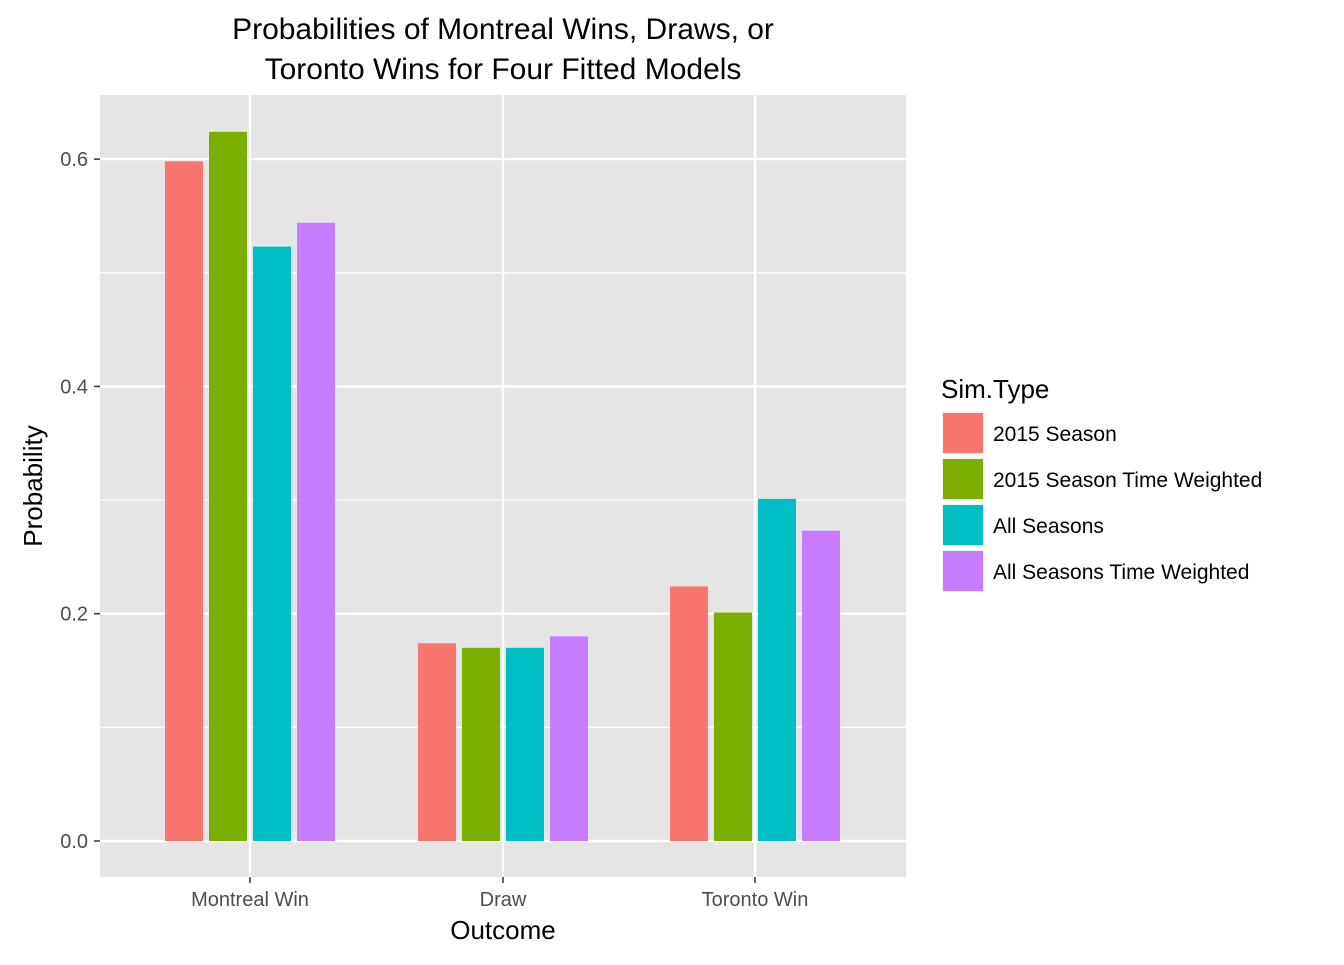  I want to click on y-tick-label: 0.2, so click(74, 615).